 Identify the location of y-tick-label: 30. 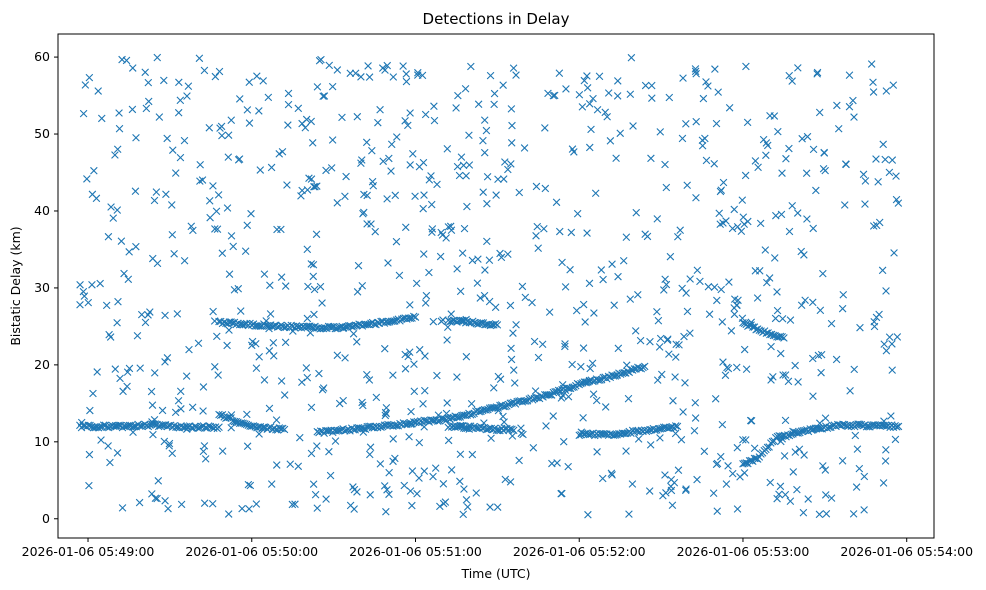
(42, 287).